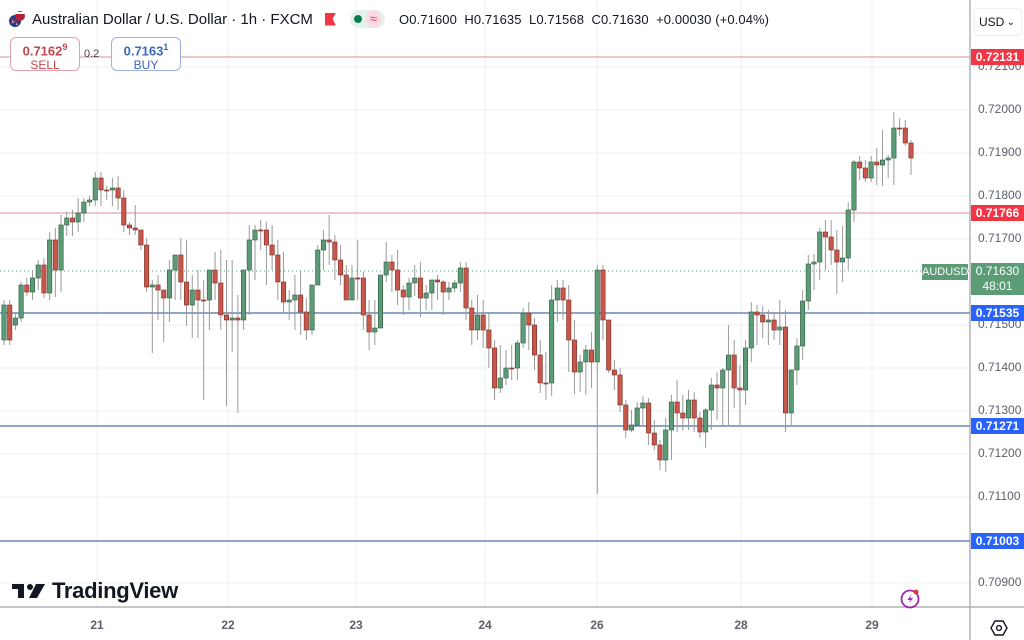 This screenshot has width=1024, height=640. What do you see at coordinates (143, 51) in the screenshot?
I see `buy-price: 0.7163` at bounding box center [143, 51].